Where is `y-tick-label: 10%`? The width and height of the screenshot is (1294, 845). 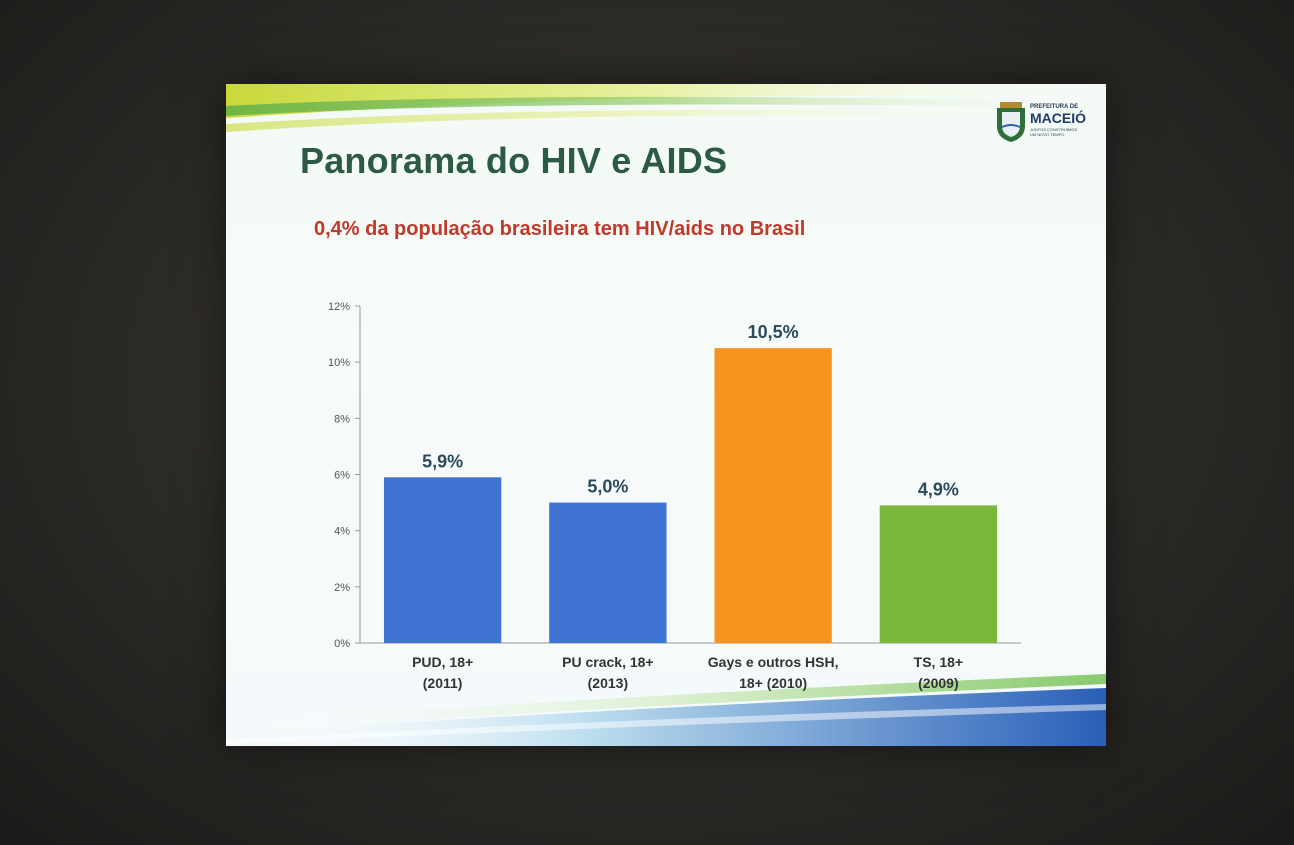
y-tick-label: 10% is located at coordinates (339, 363).